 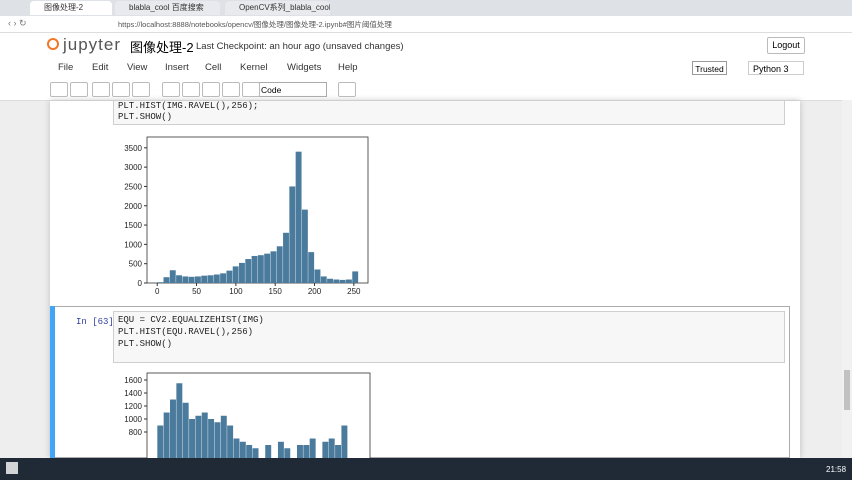 I want to click on y-tick-label: 800, so click(x=136, y=432).